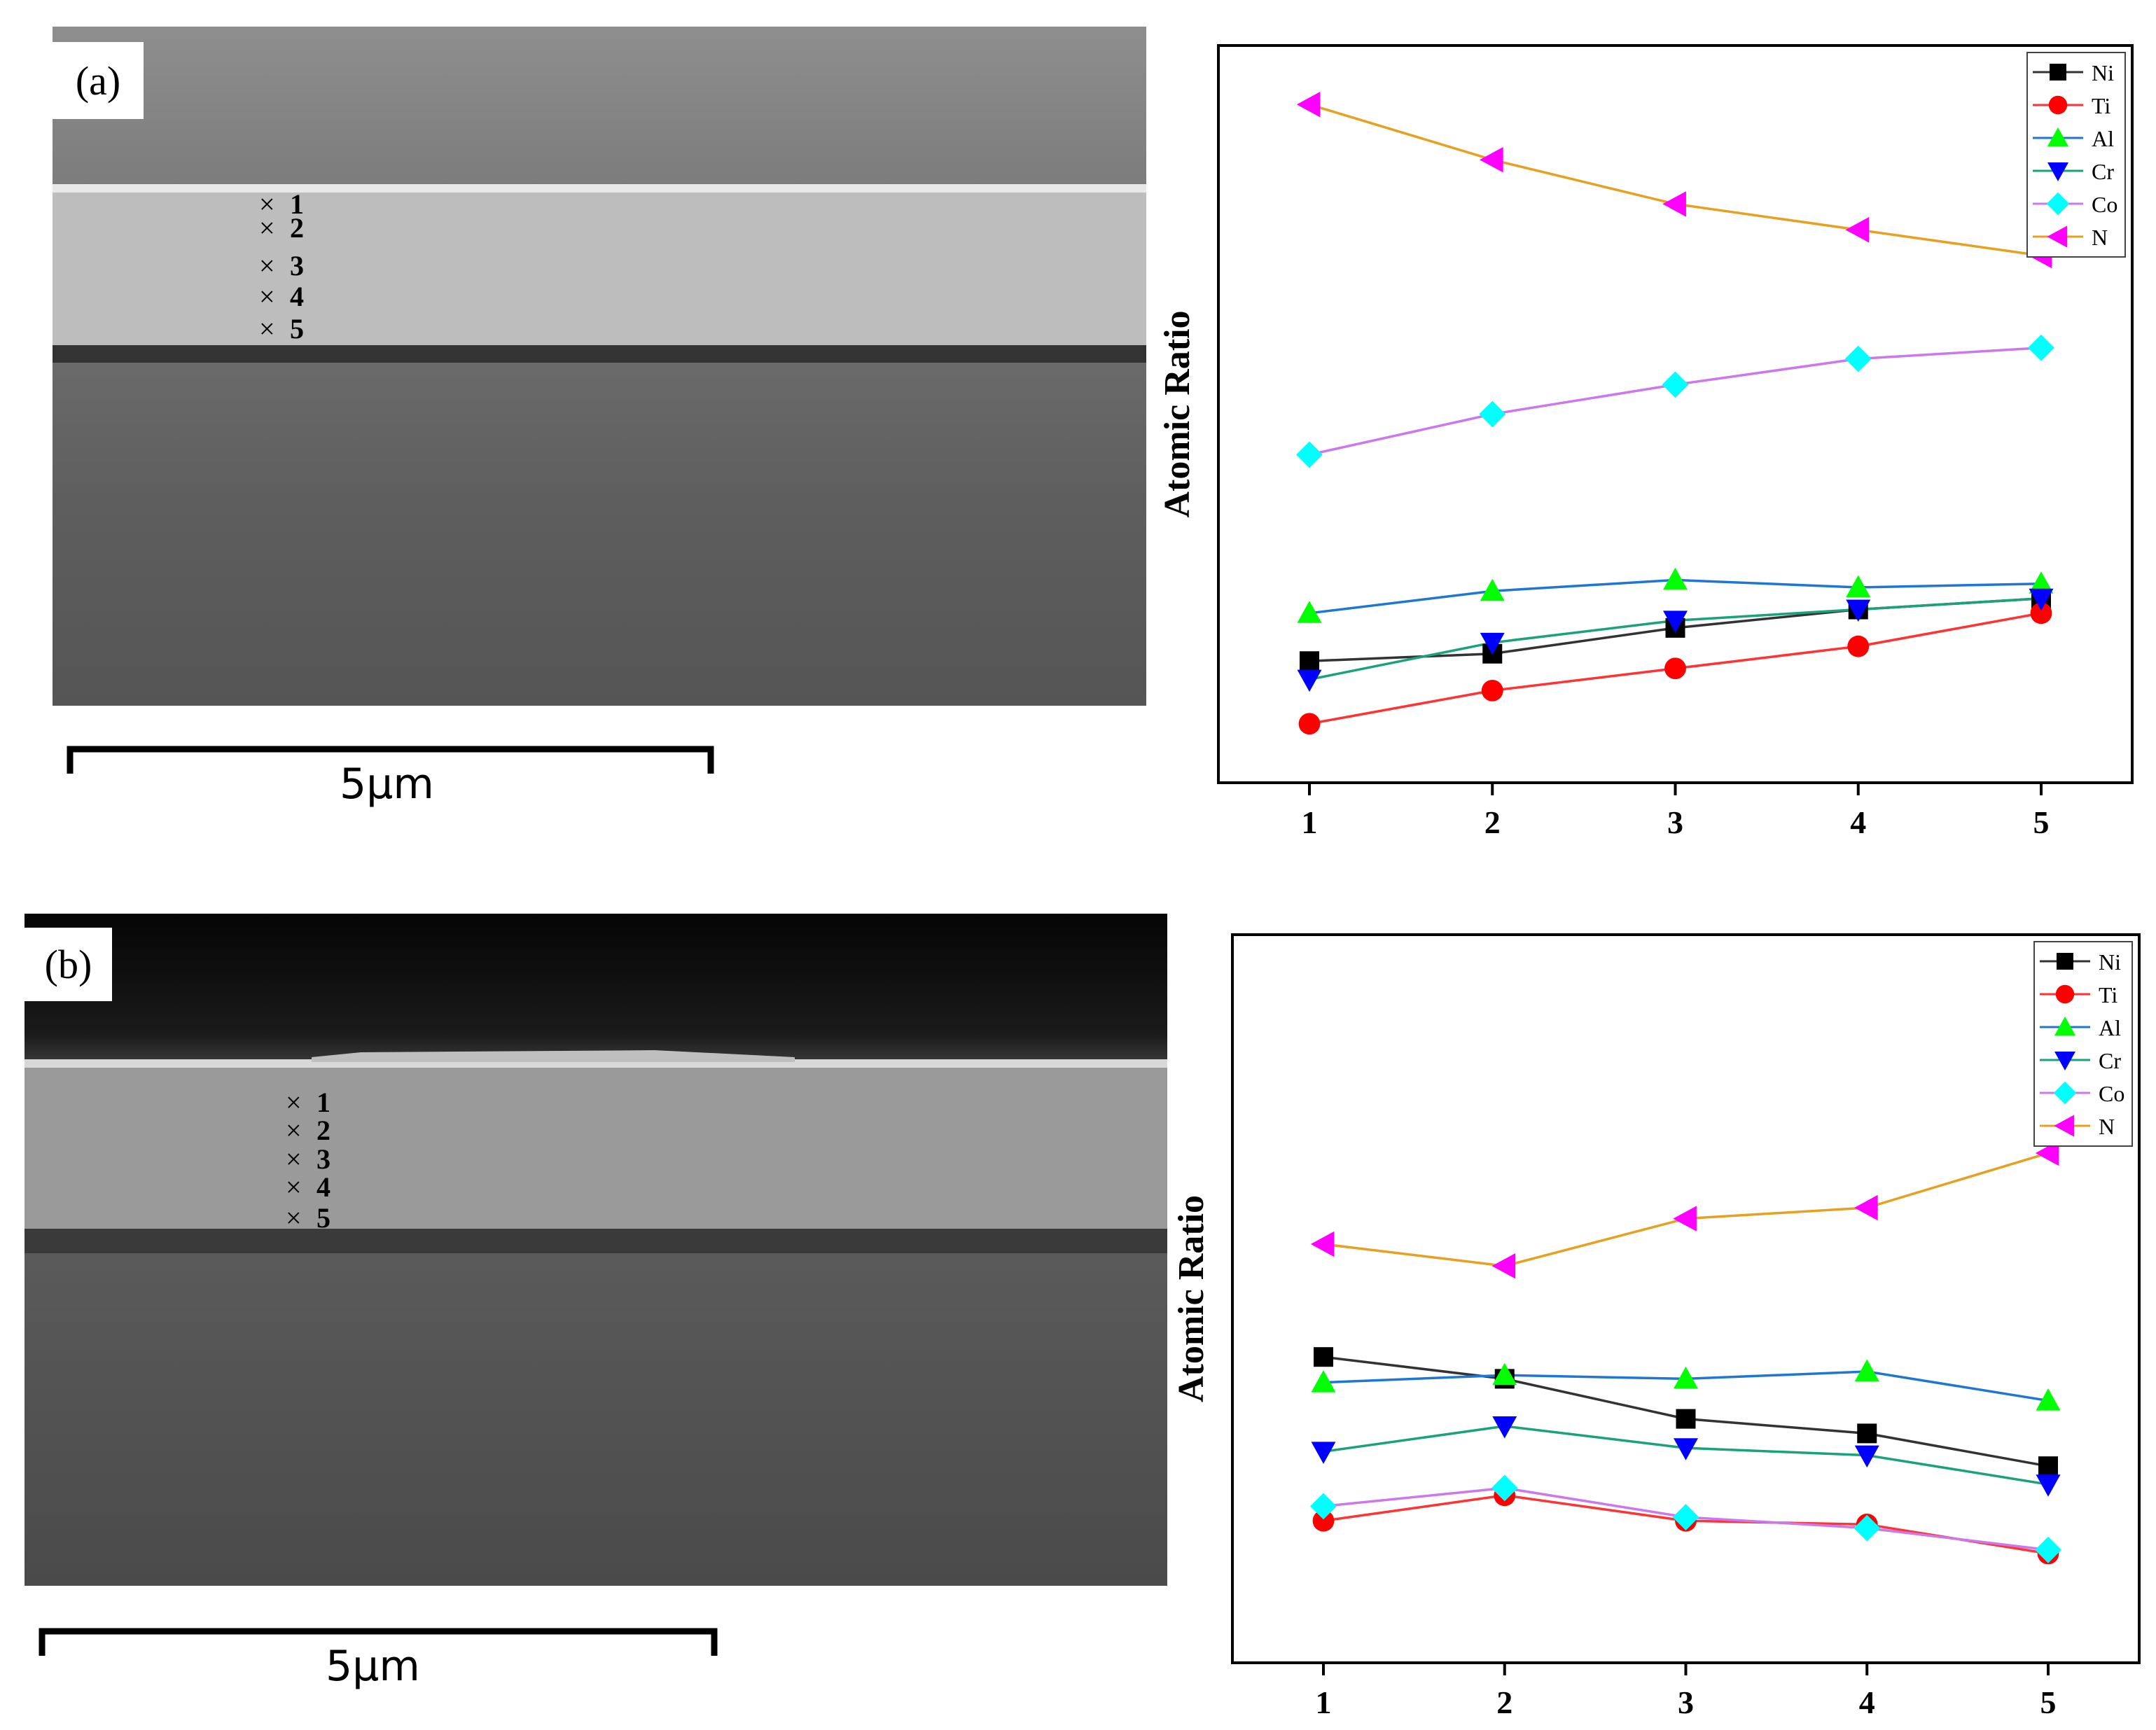  I want to click on measure-point-b-4: × 4, so click(308, 1187).